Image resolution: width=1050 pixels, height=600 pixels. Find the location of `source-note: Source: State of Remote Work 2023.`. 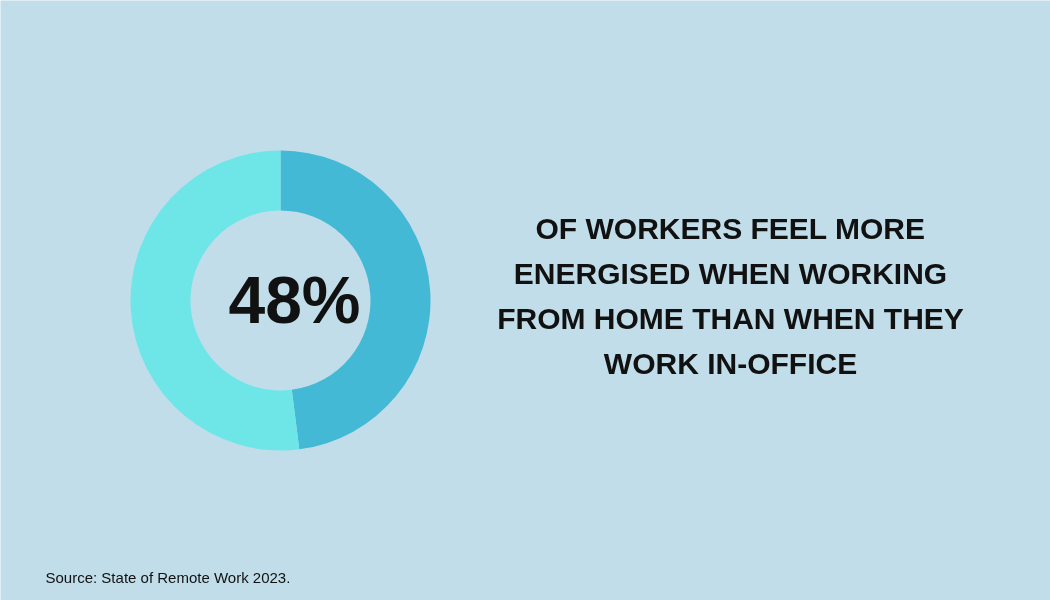

source-note: Source: State of Remote Work 2023. is located at coordinates (168, 577).